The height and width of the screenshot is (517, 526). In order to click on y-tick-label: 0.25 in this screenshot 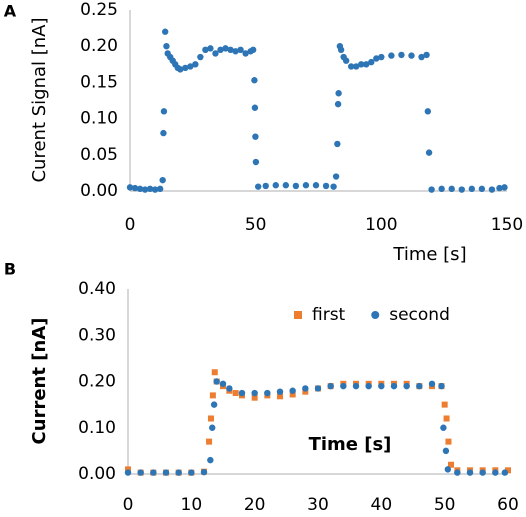, I will do `click(99, 10)`.